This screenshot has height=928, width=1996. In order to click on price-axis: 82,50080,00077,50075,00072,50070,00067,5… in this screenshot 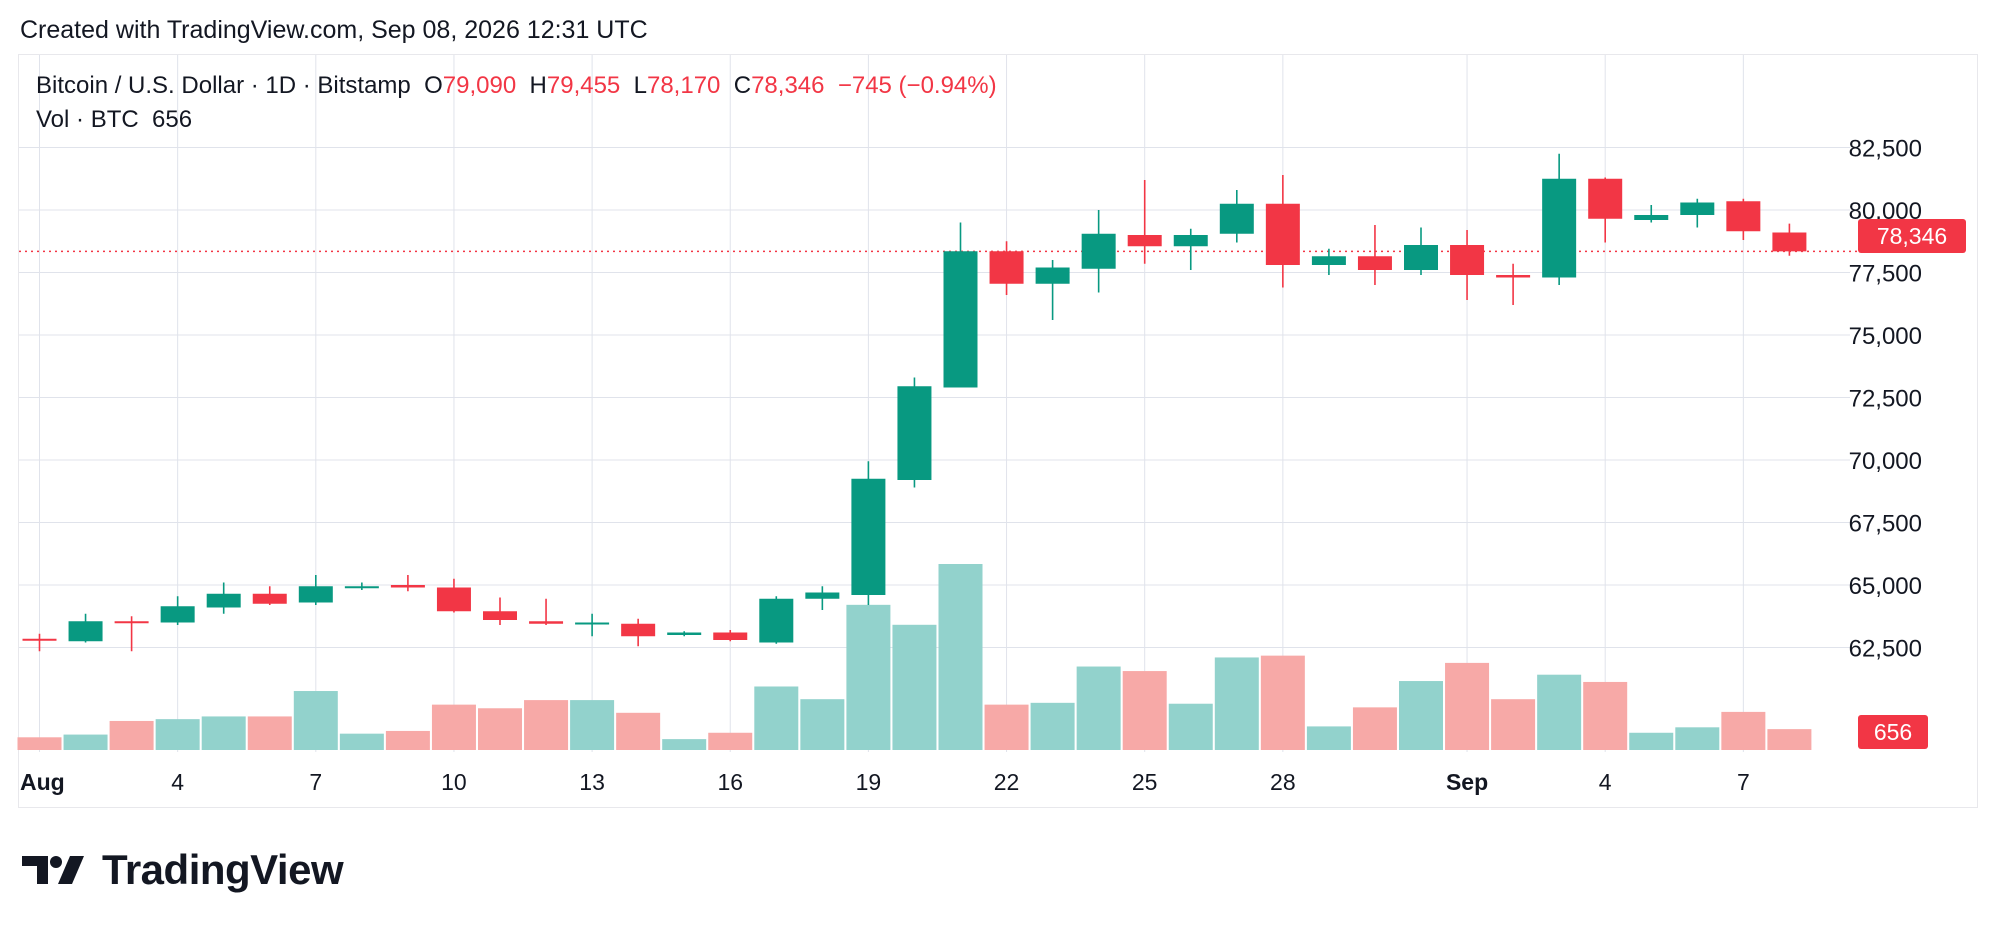, I will do `click(1885, 399)`.